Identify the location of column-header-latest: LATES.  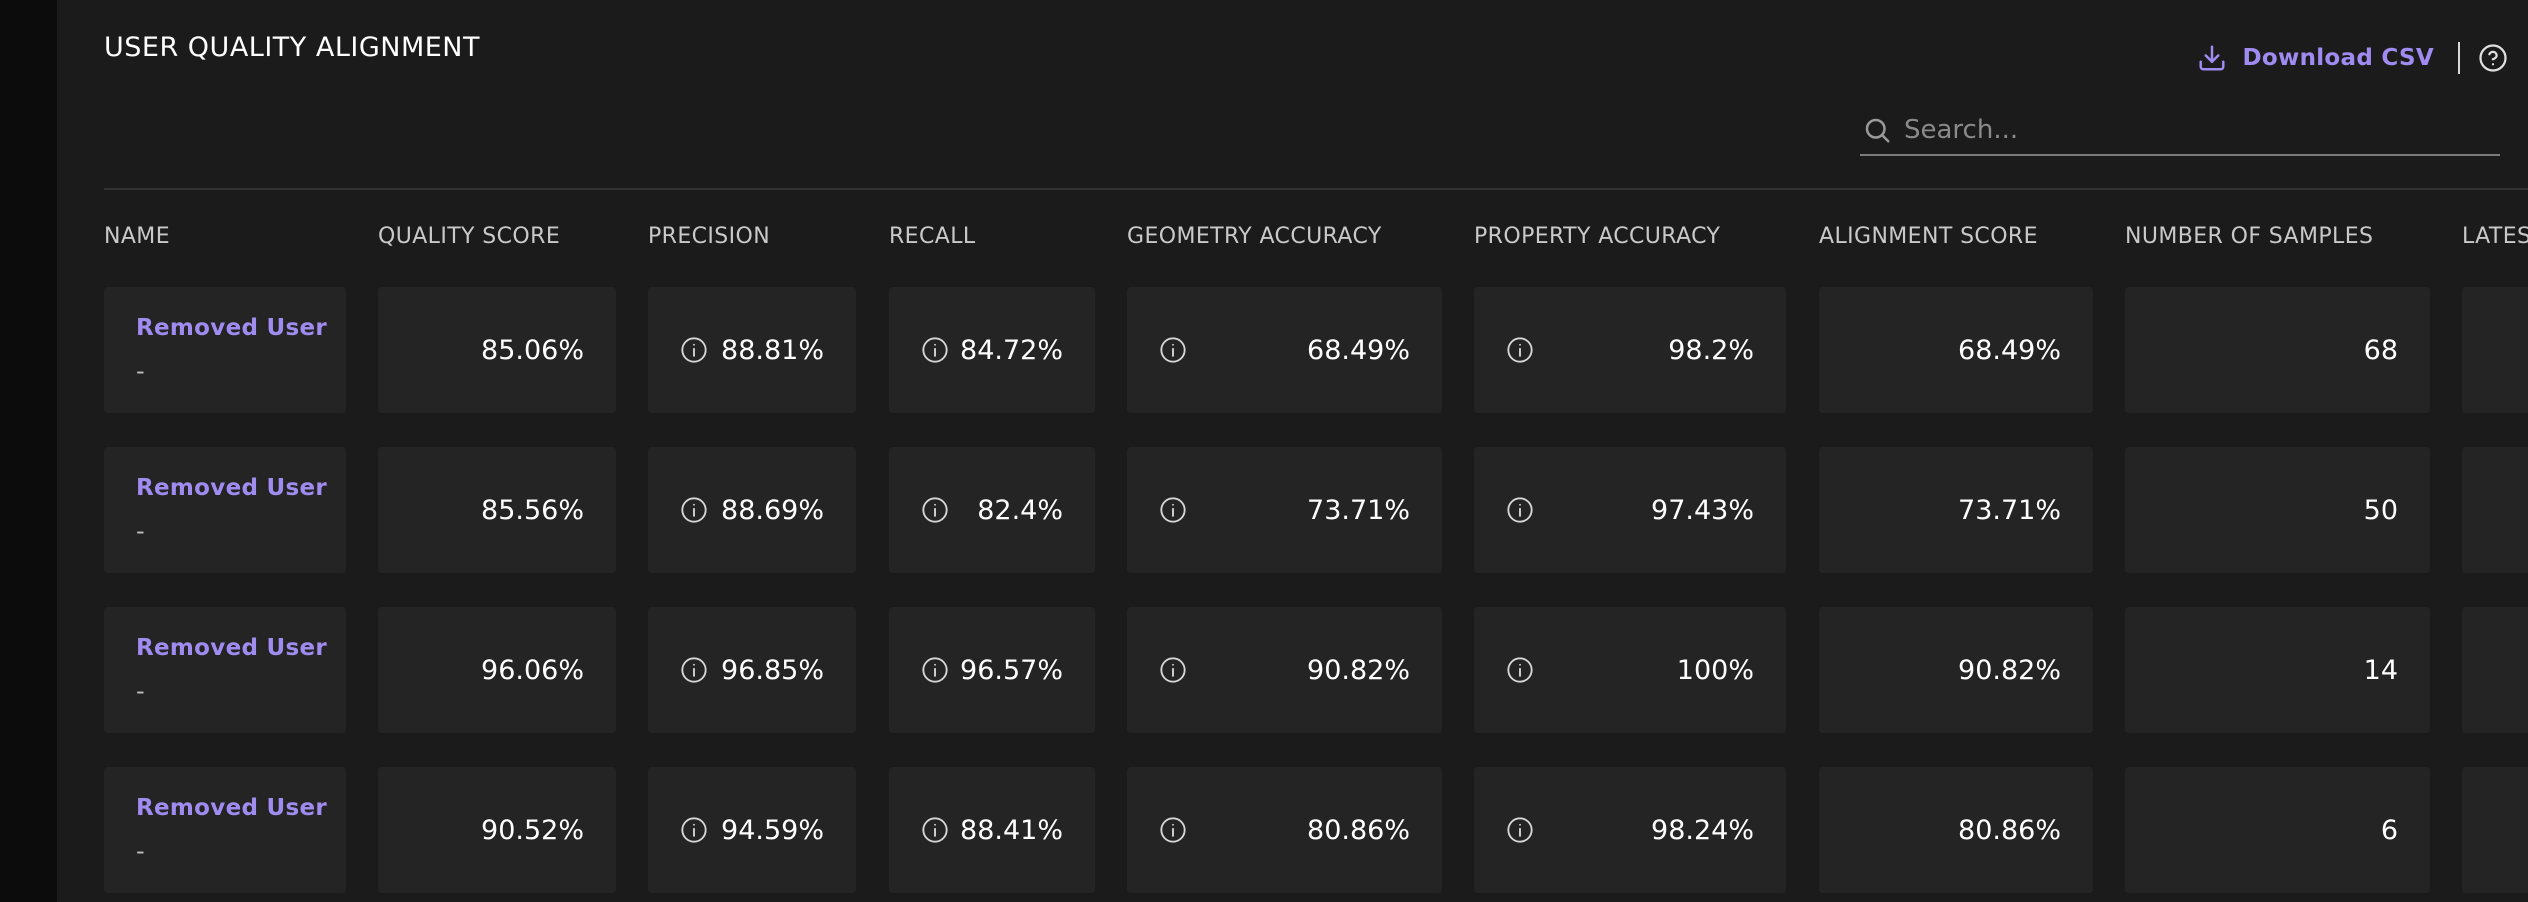
(2495, 236).